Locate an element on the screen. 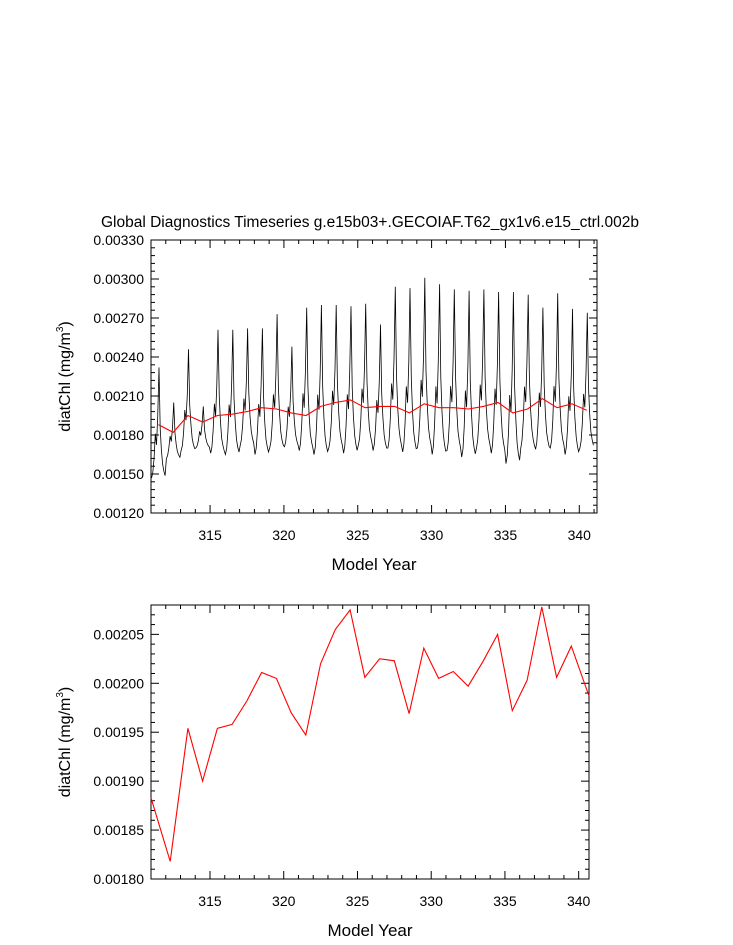  bottom-chart-y-tick-label: 0.00185 is located at coordinates (118, 830).